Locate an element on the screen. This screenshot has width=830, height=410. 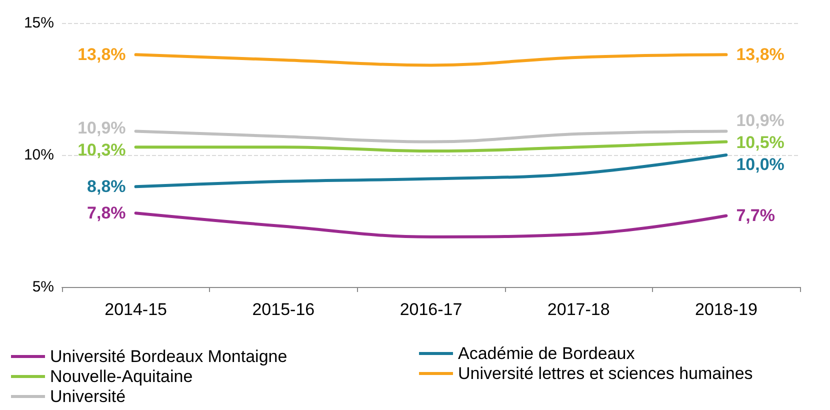
data-label: 10,3% is located at coordinates (102, 150).